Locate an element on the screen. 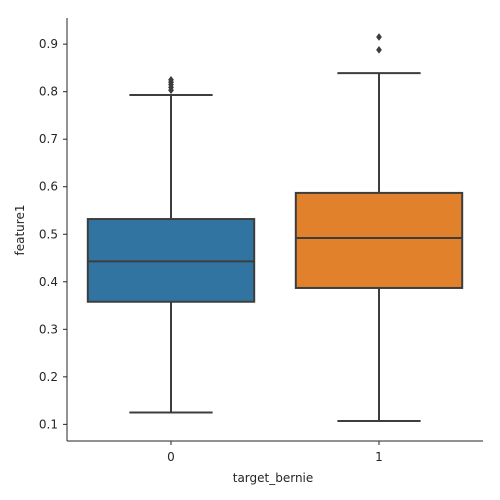 The height and width of the screenshot is (500, 500). x-tick-label: 0 is located at coordinates (171, 457).